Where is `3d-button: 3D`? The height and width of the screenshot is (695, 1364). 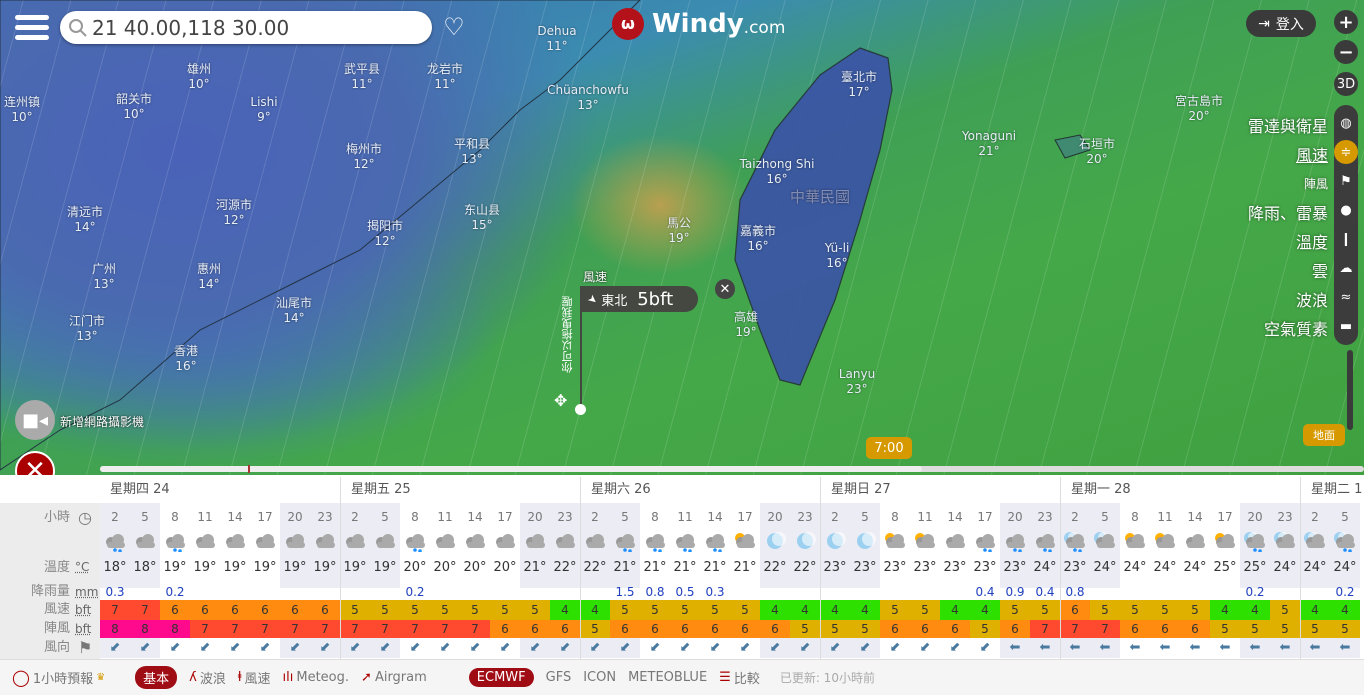
3d-button: 3D is located at coordinates (1346, 84).